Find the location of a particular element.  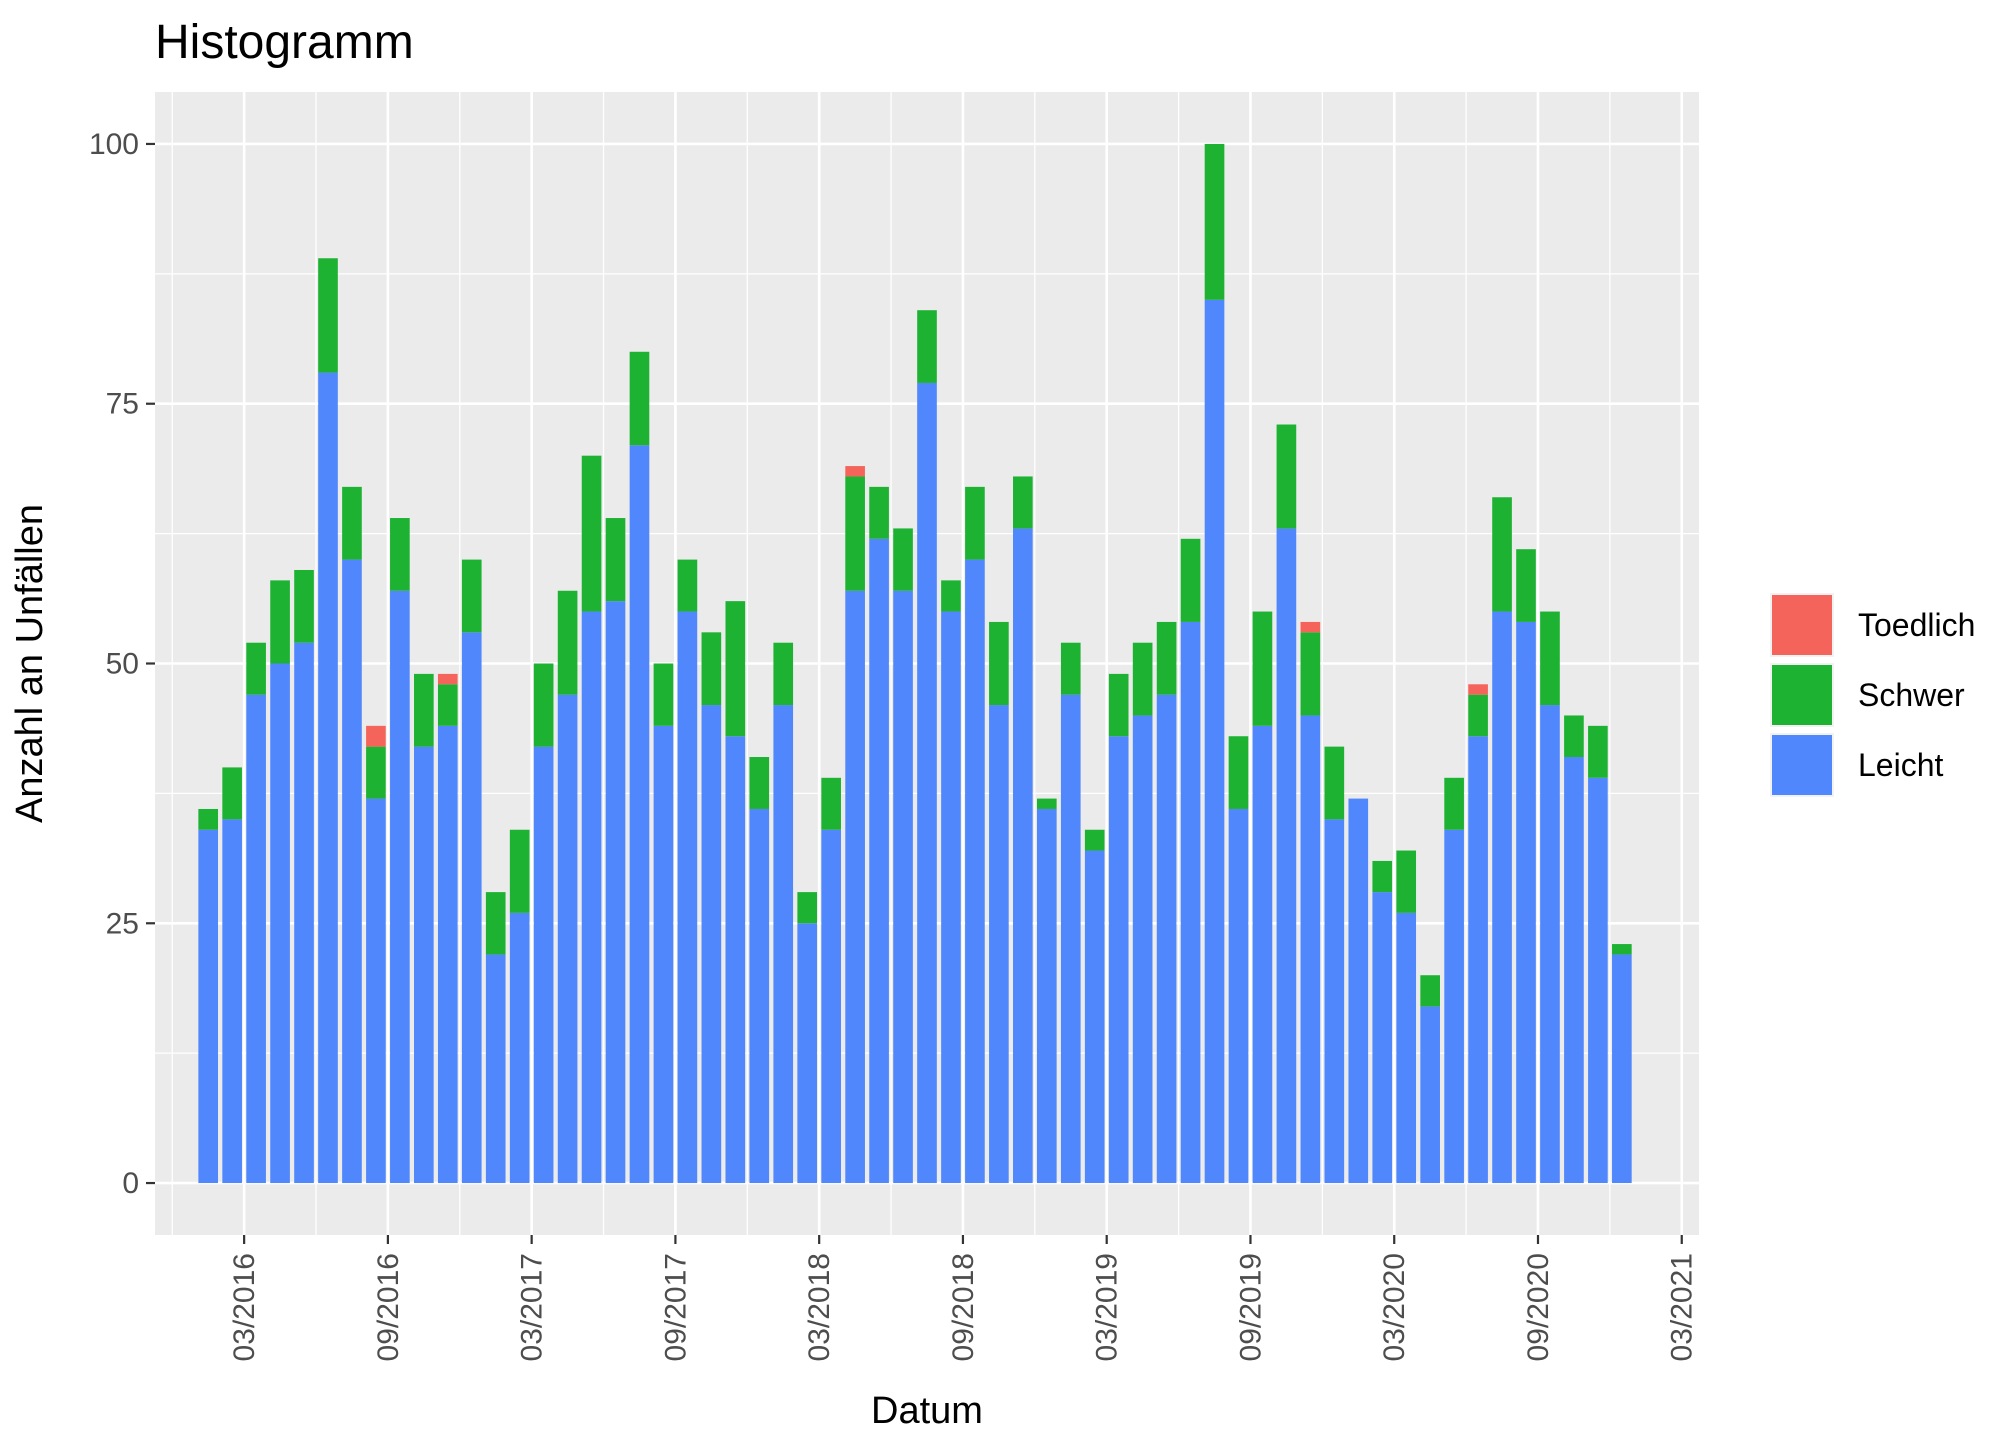

x-tick-label: 03/2018 is located at coordinates (819, 1307).